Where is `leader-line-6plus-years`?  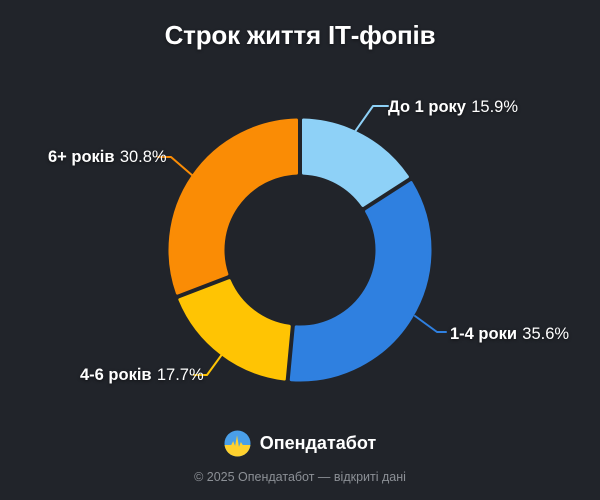 leader-line-6plus-years is located at coordinates (175, 166).